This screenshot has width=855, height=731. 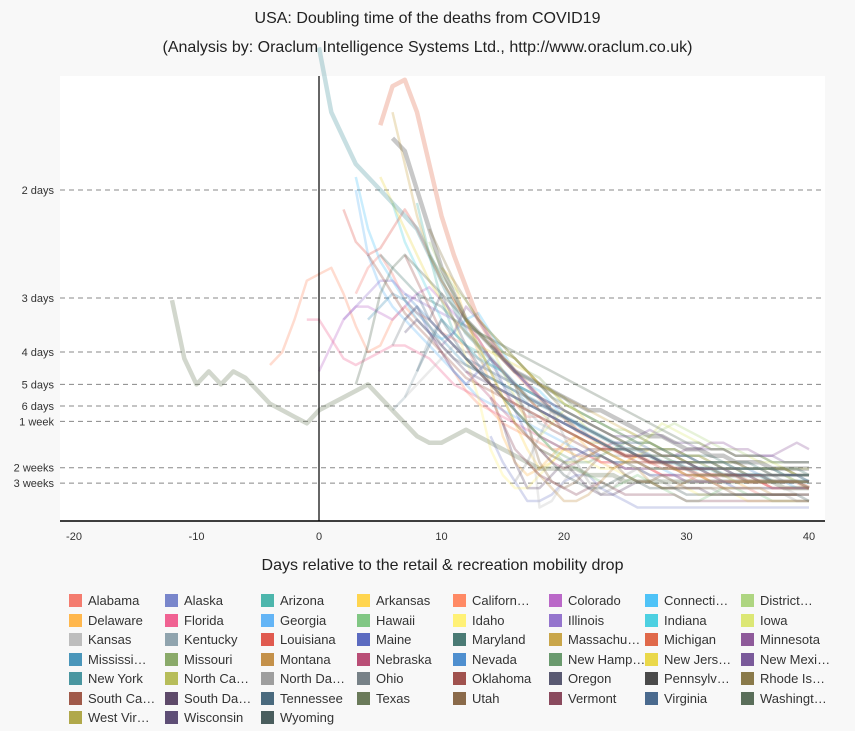 What do you see at coordinates (117, 621) in the screenshot?
I see `legend-item: Delaware` at bounding box center [117, 621].